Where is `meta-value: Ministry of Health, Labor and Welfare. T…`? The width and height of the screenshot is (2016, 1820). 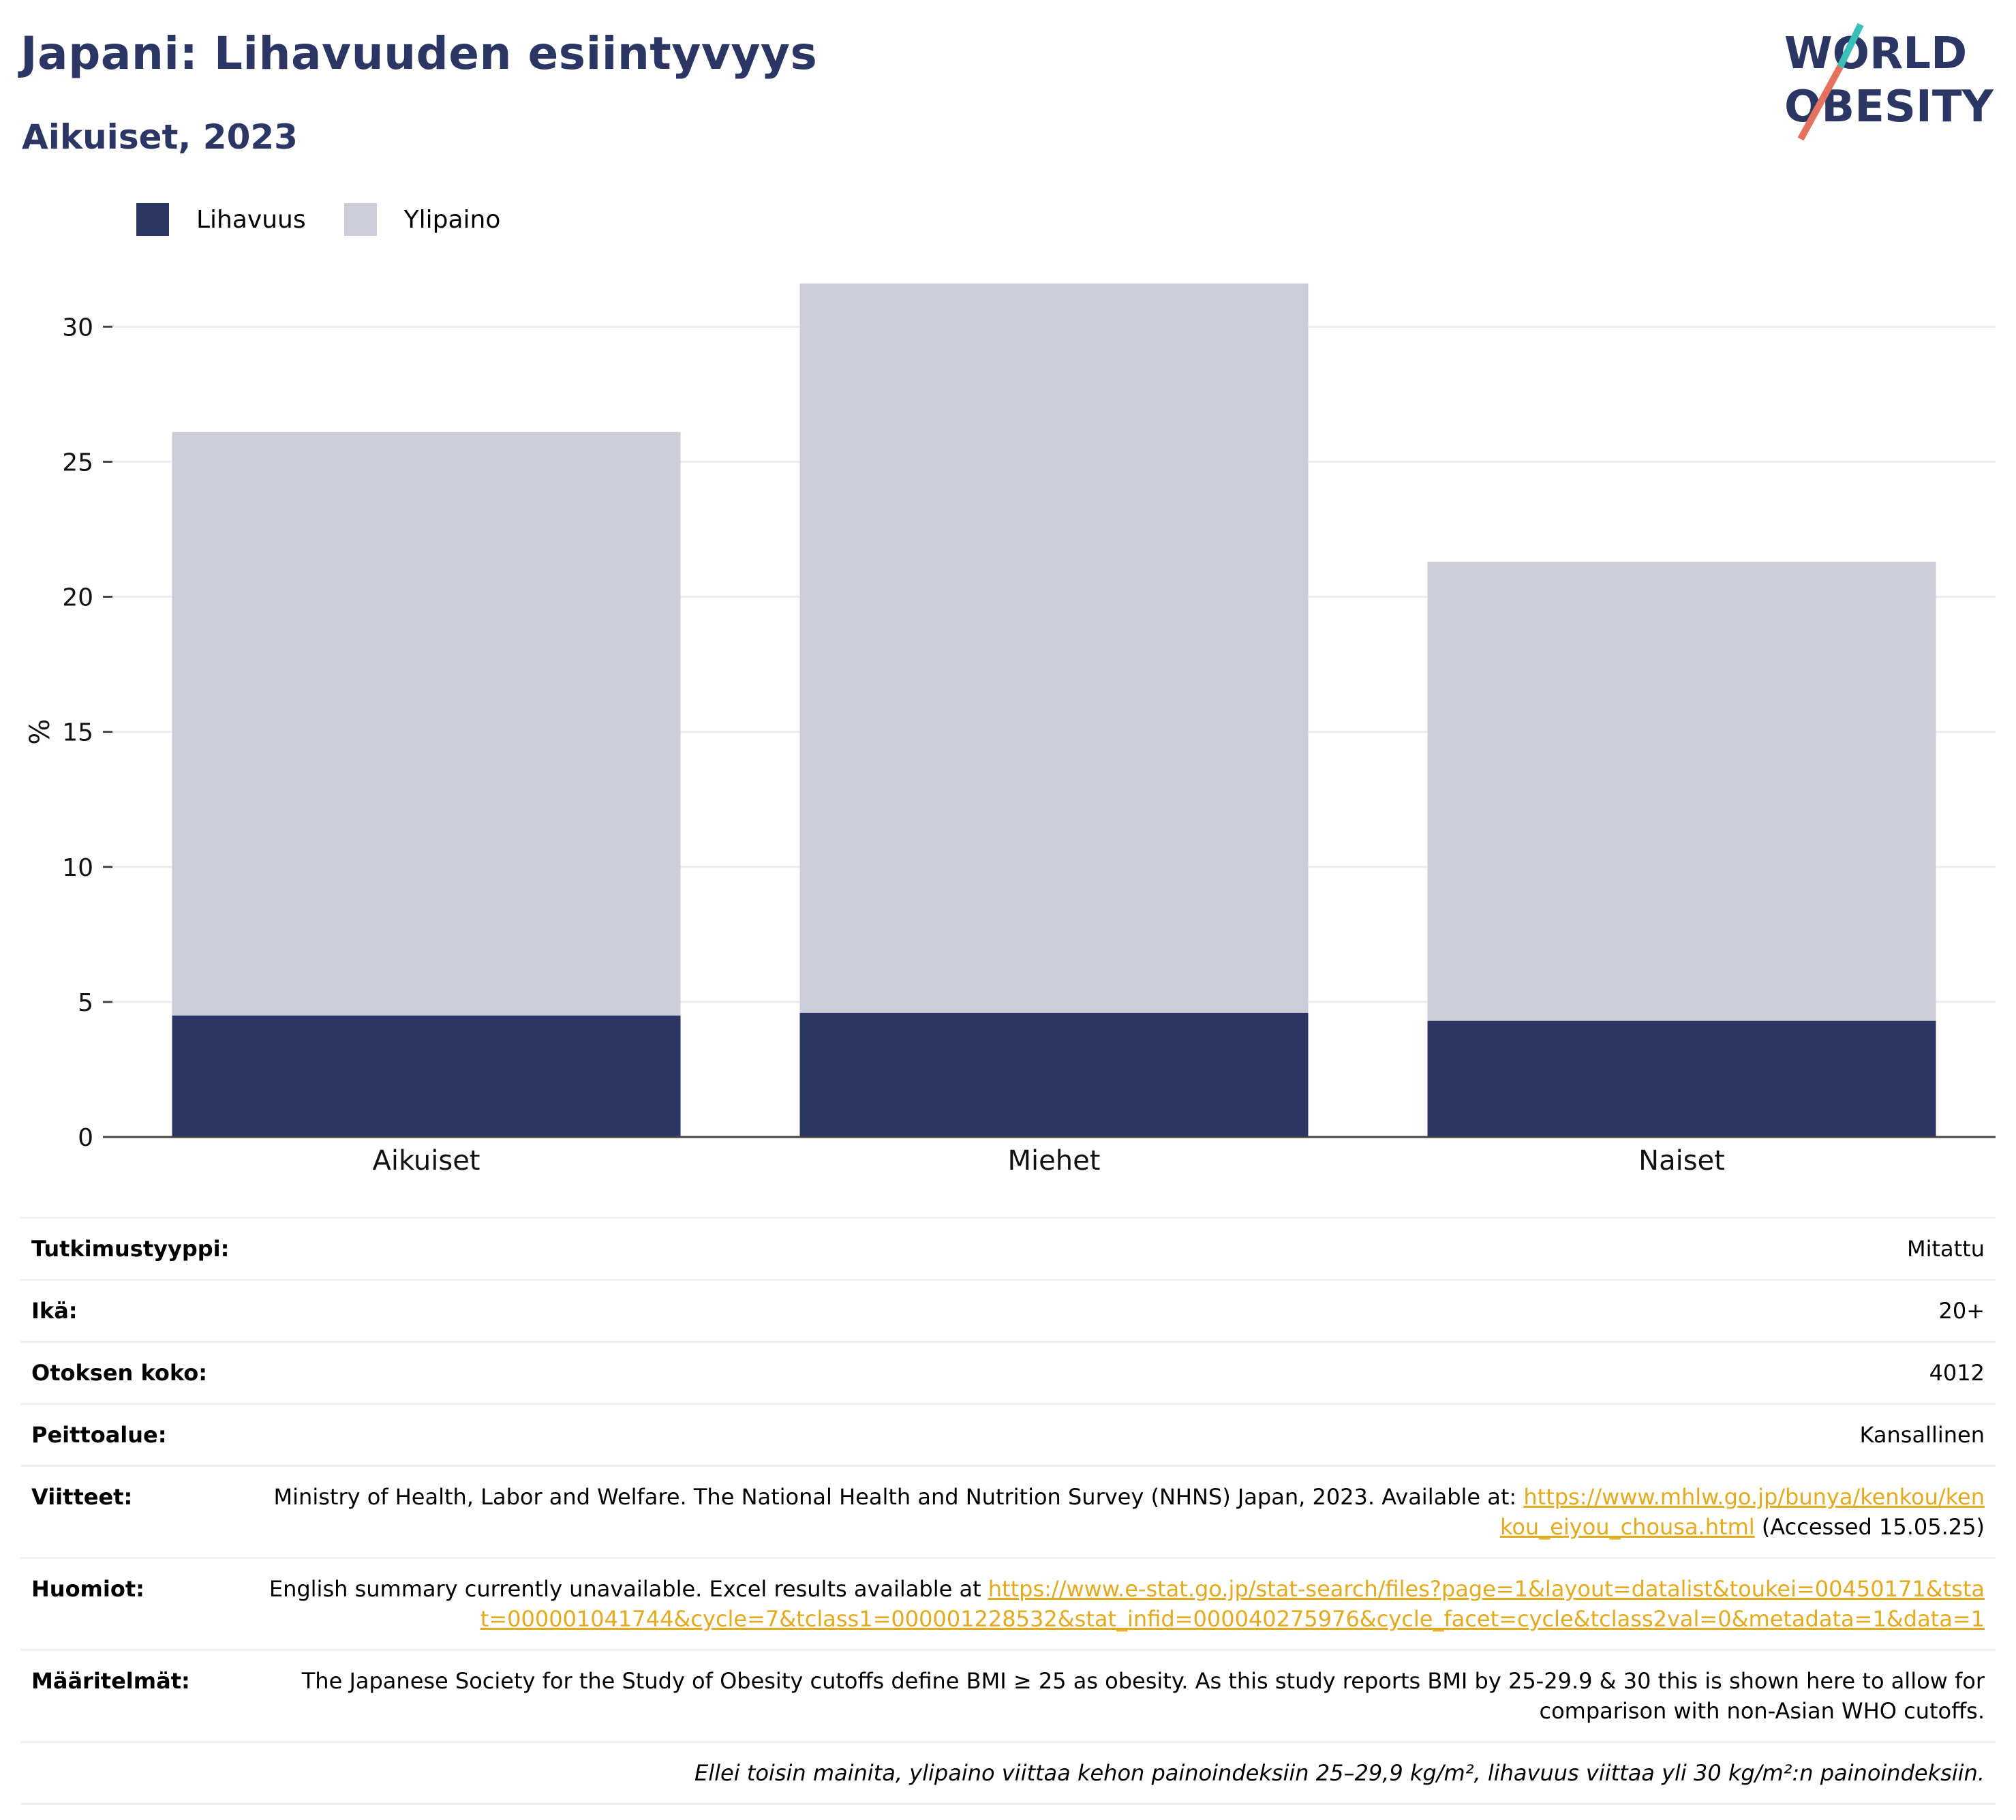
meta-value: Ministry of Health, Labor and Welfare. T… is located at coordinates (1126, 1512).